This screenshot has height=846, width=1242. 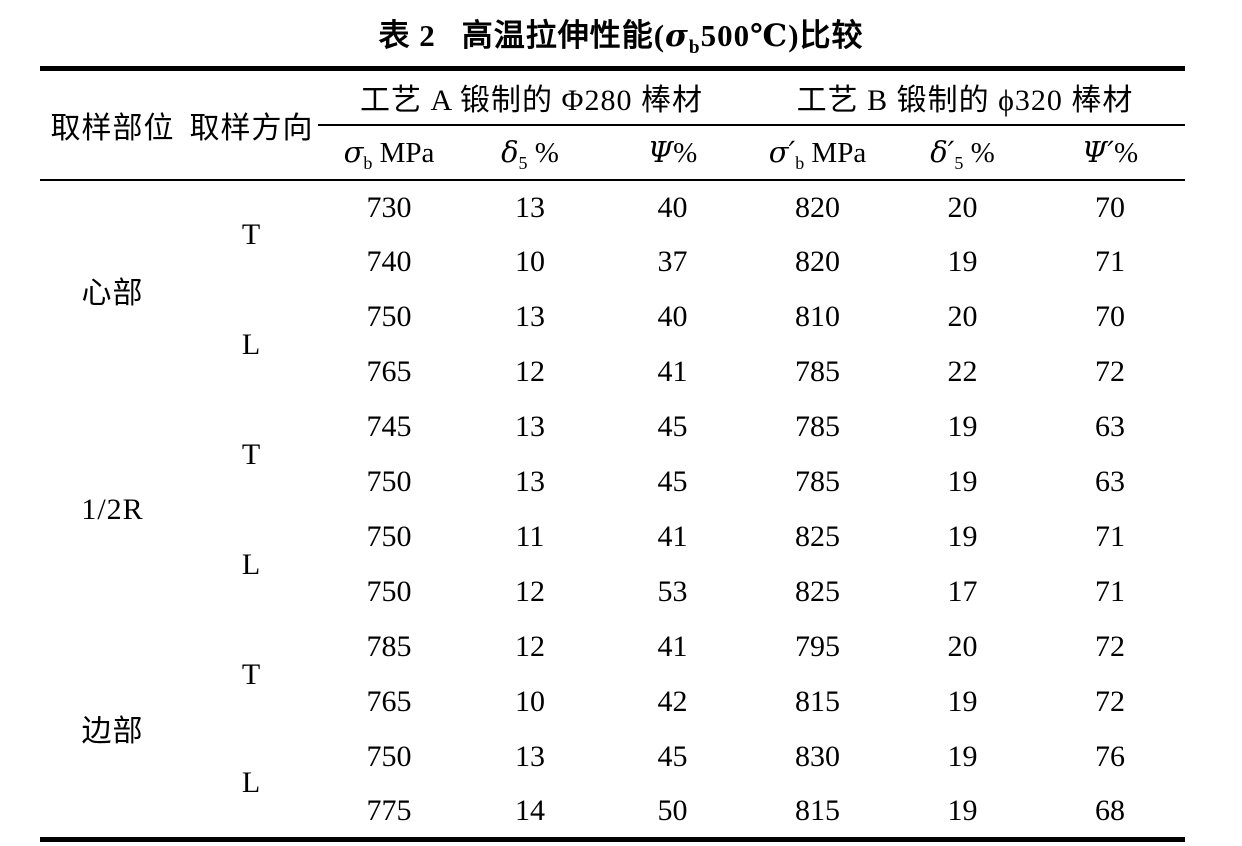 I want to click on column-header-psi-b: Ψ′%, so click(x=1110, y=152).